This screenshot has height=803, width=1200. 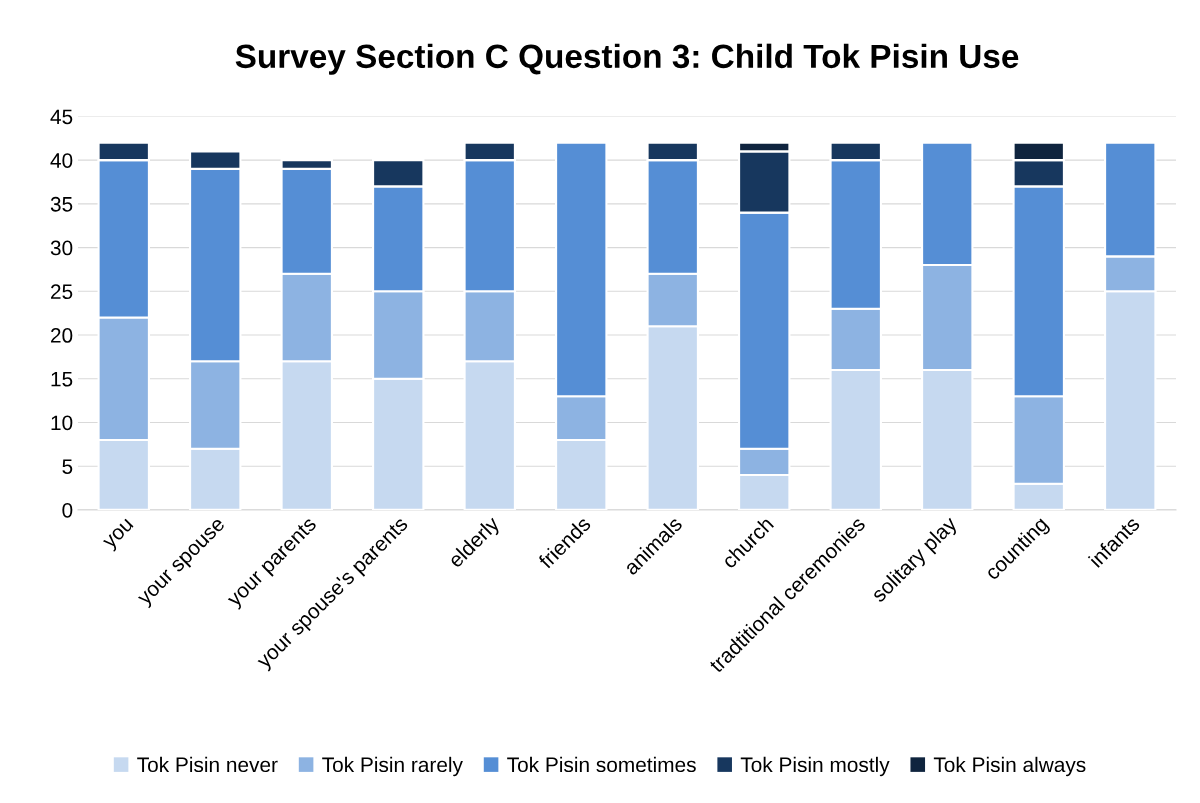 What do you see at coordinates (207, 764) in the screenshot?
I see `legend-label: Tok Pisin never` at bounding box center [207, 764].